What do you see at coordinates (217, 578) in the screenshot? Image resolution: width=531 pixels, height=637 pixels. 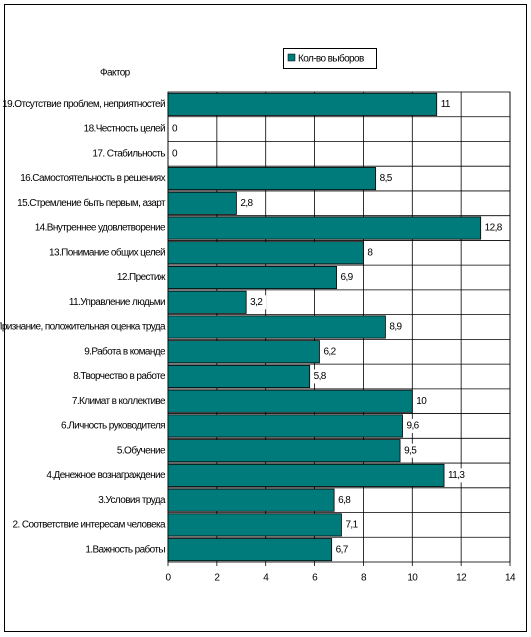 I see `x-tick-label: 2` at bounding box center [217, 578].